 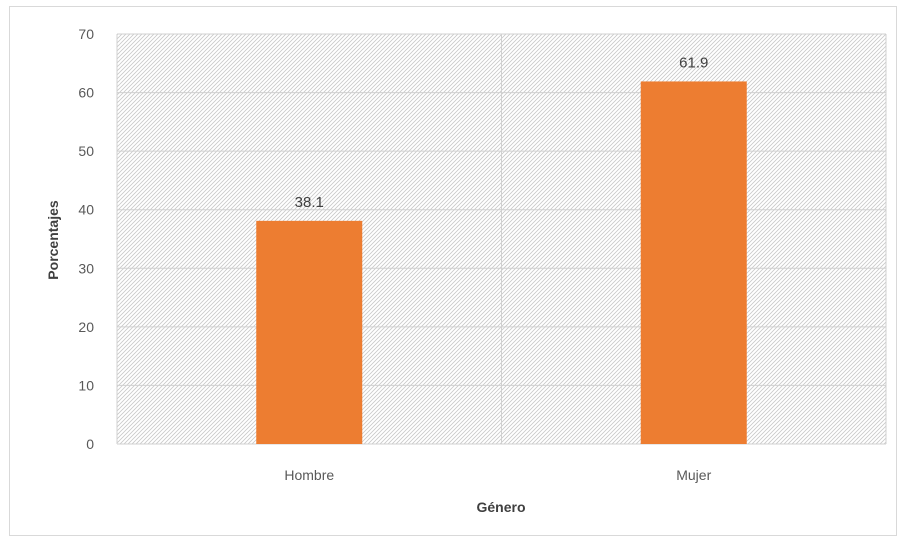 I want to click on y-tick-label: 10, so click(x=86, y=385).